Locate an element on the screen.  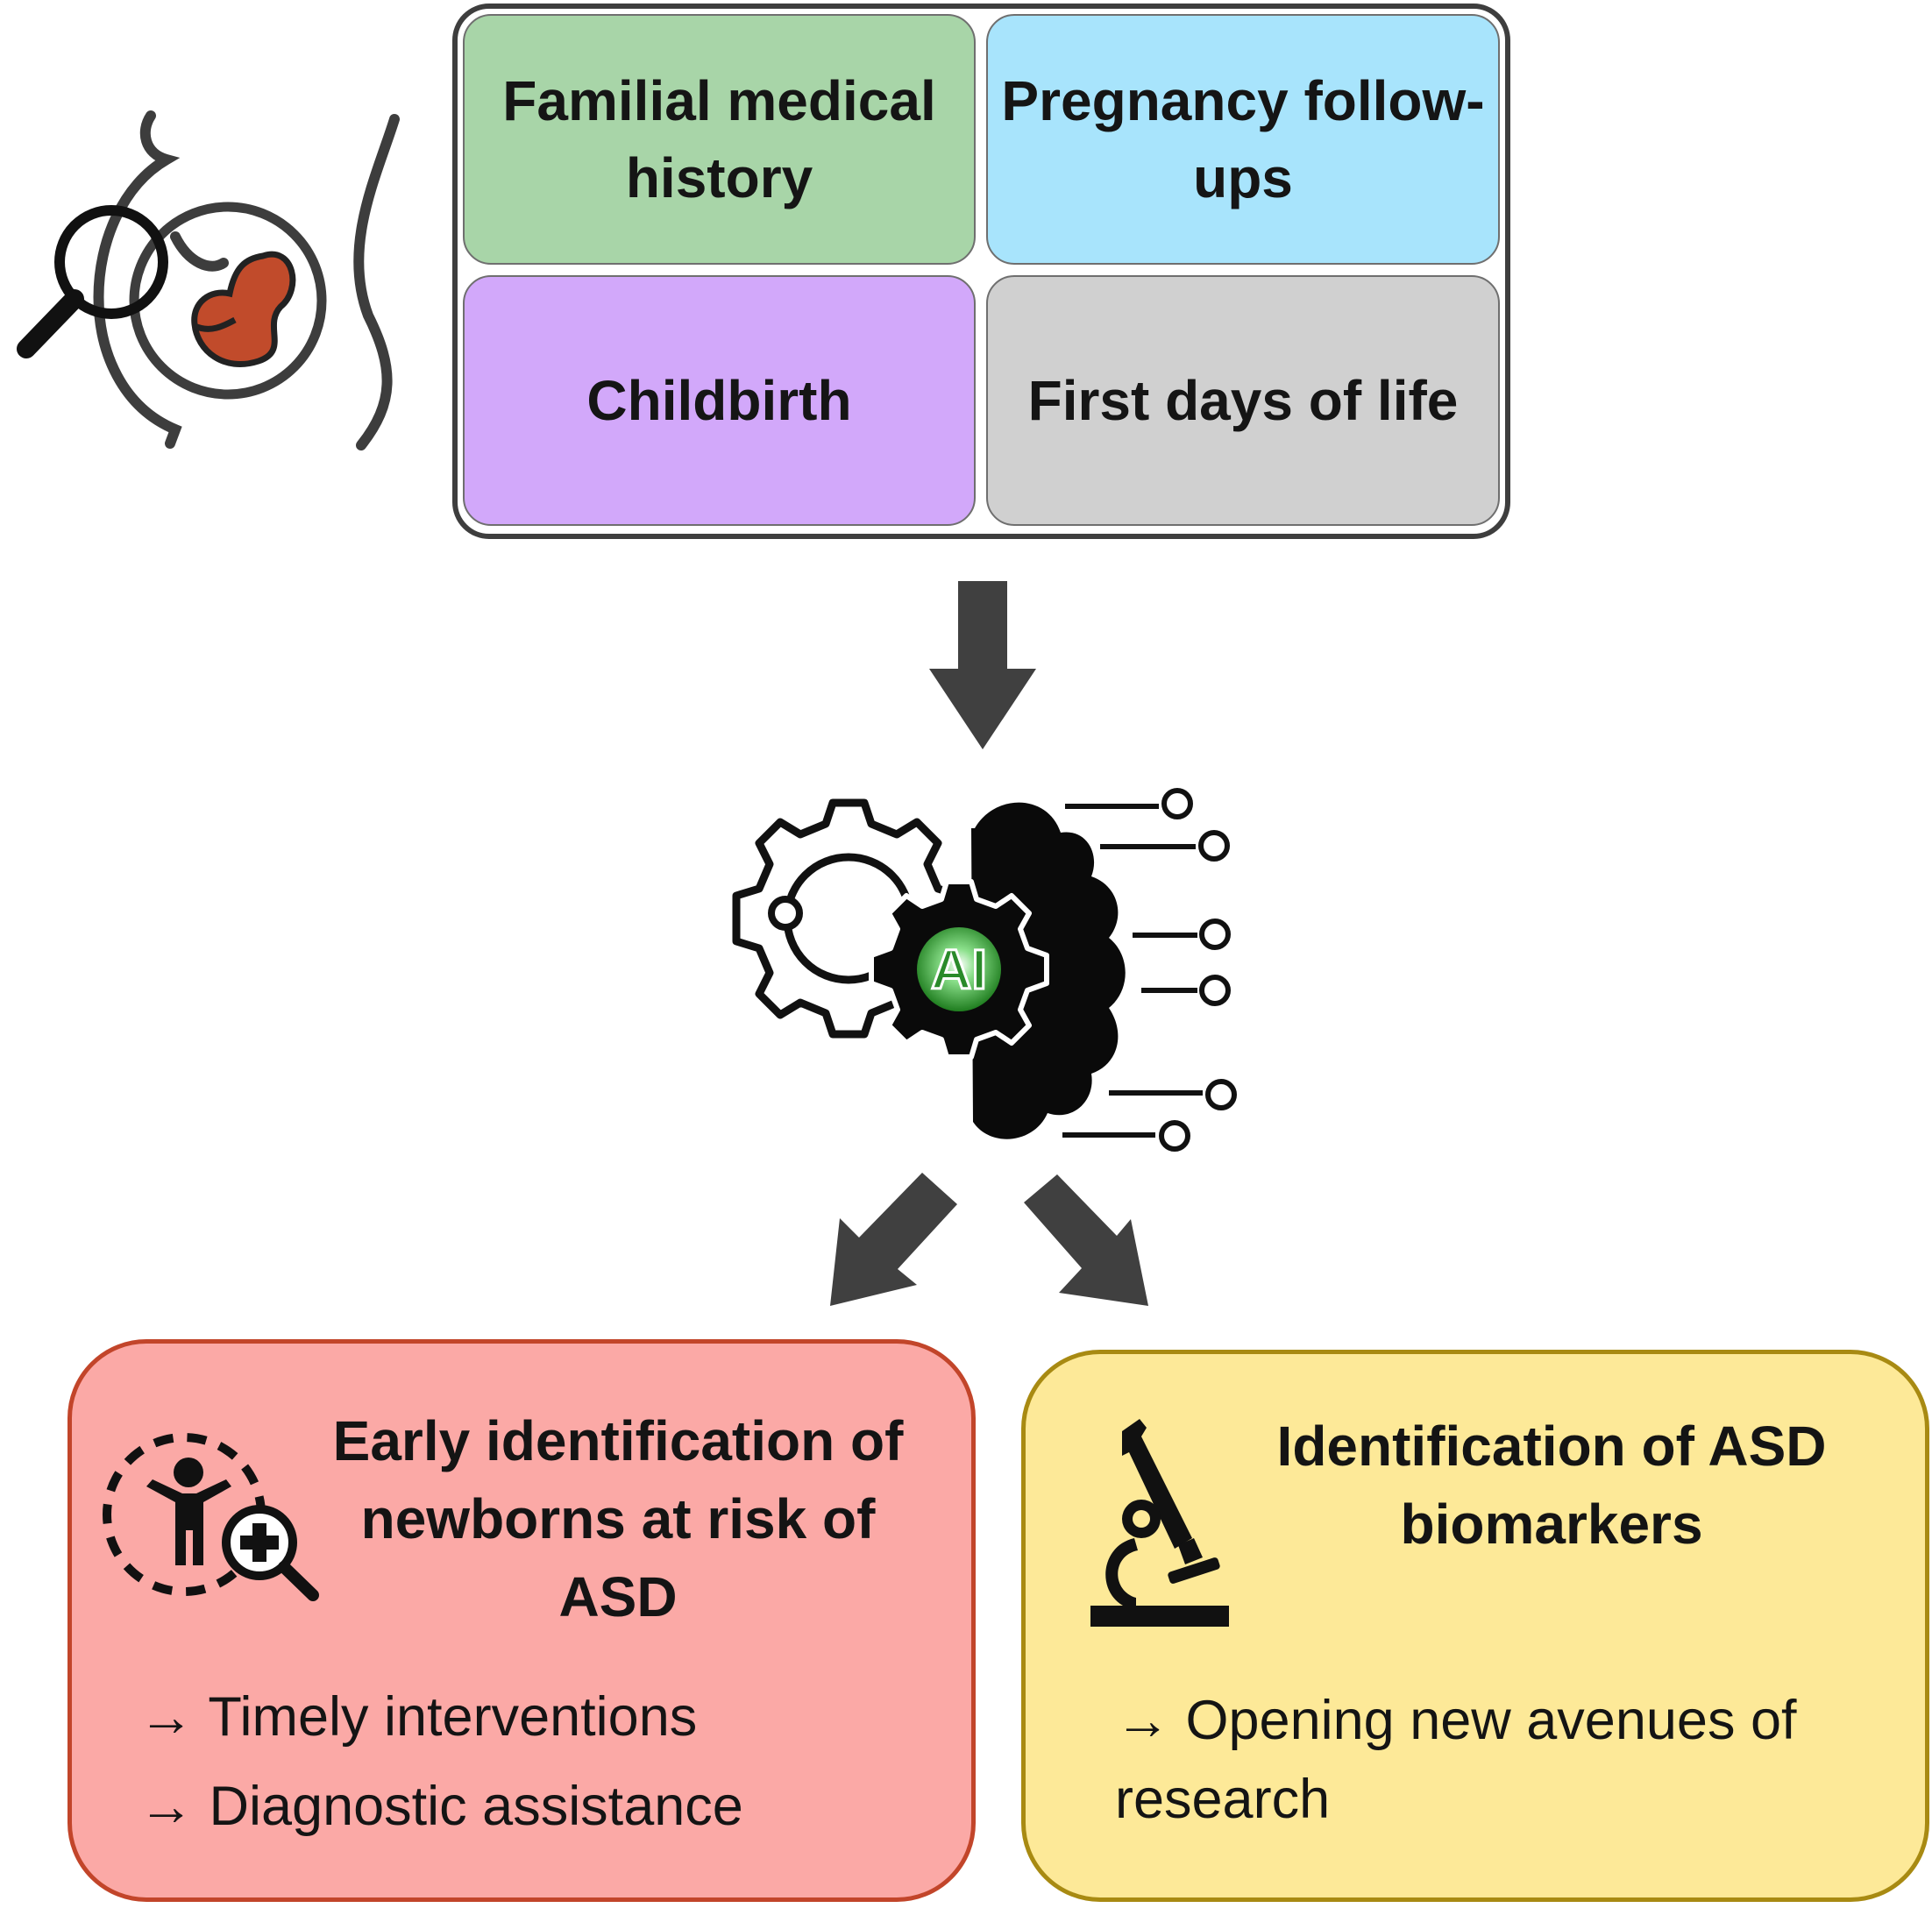
ai-brain-gear-icon: AI is located at coordinates (984, 970).